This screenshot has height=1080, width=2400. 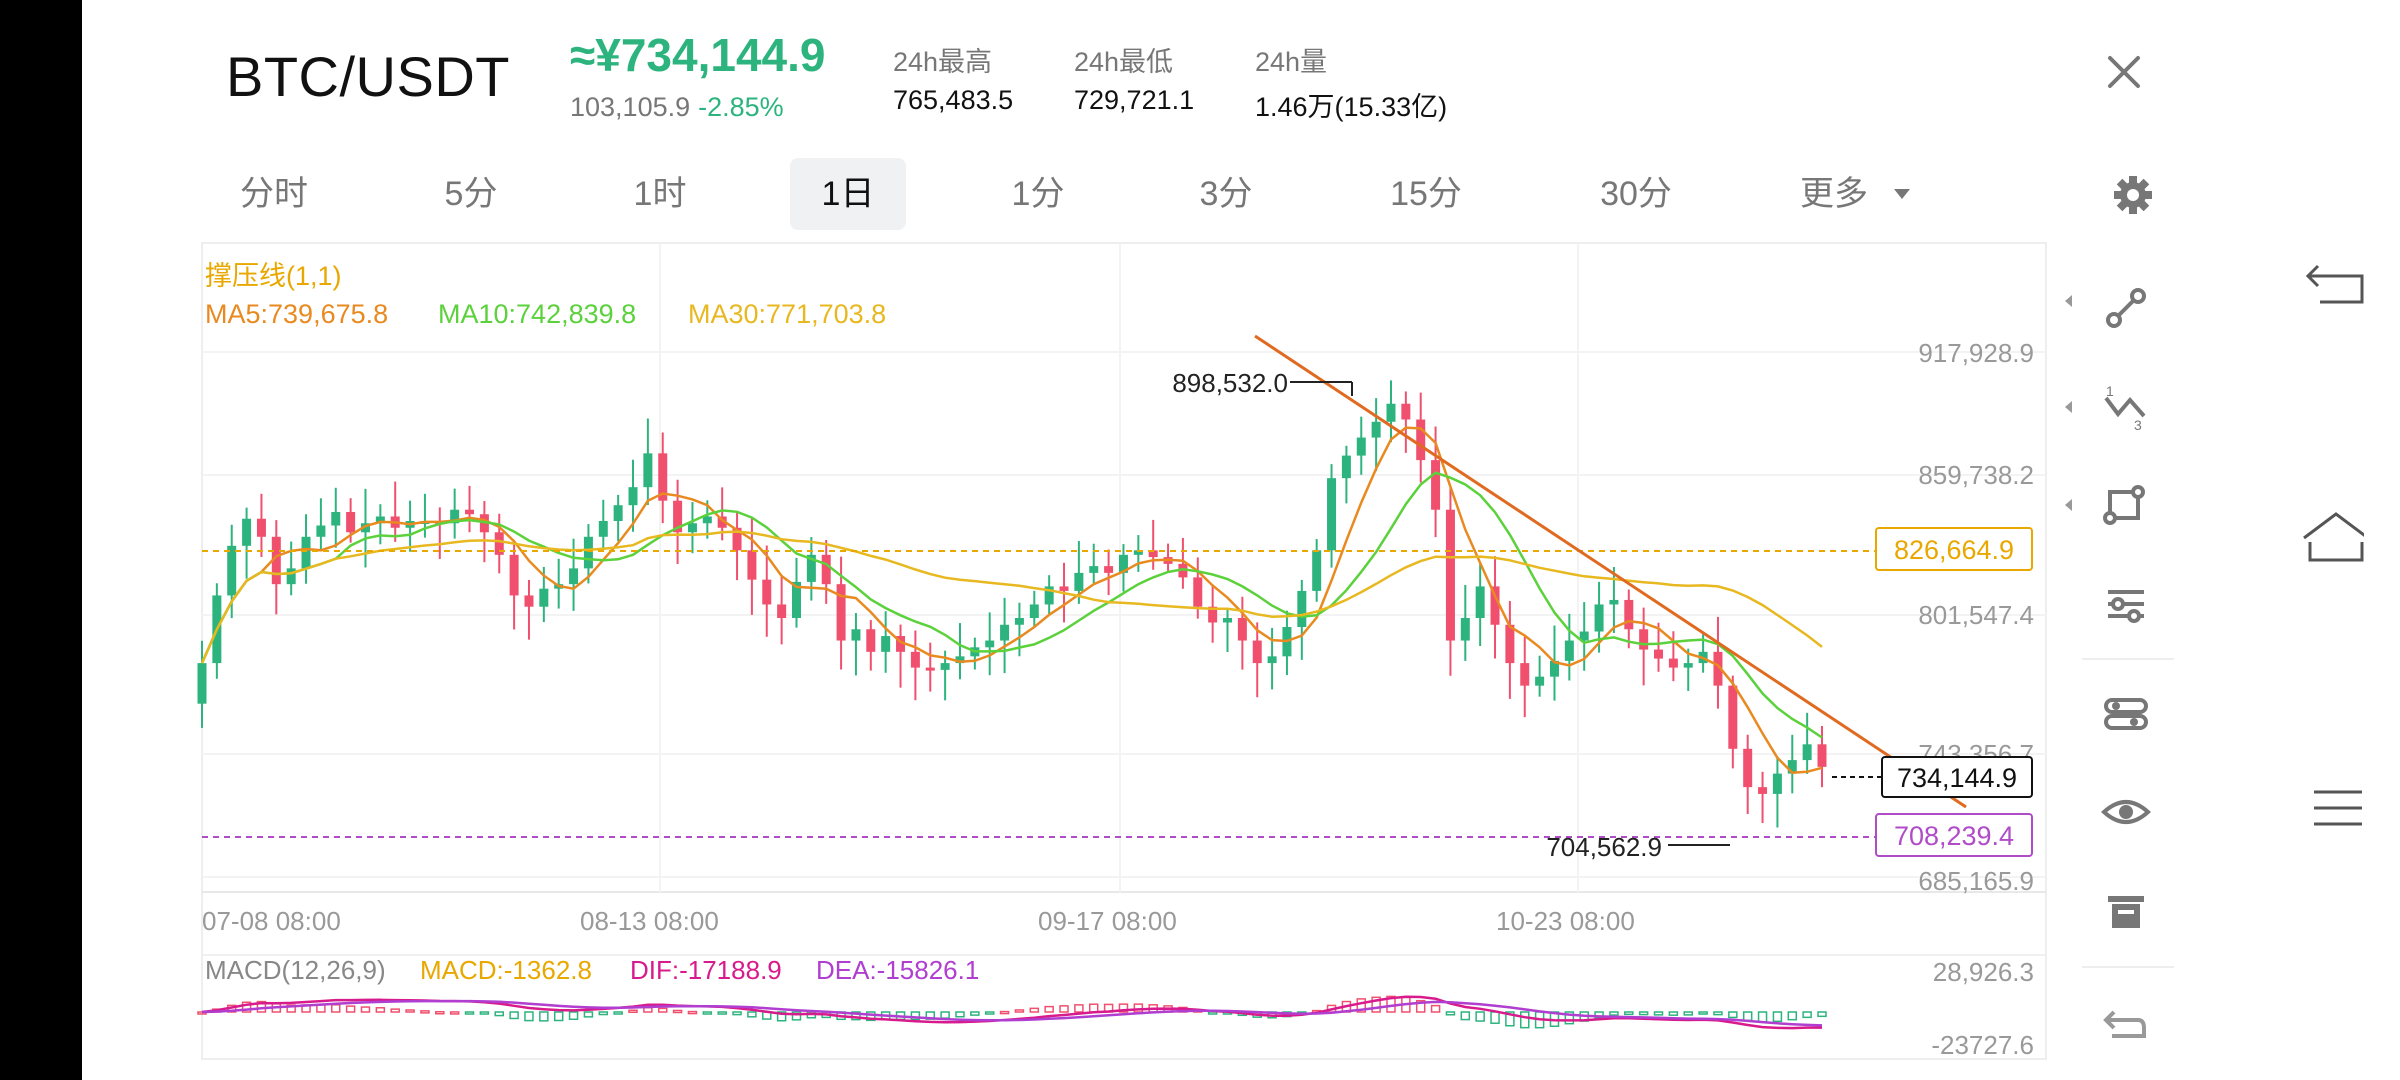 I want to click on tab-30min: 30分, so click(x=1636, y=194).